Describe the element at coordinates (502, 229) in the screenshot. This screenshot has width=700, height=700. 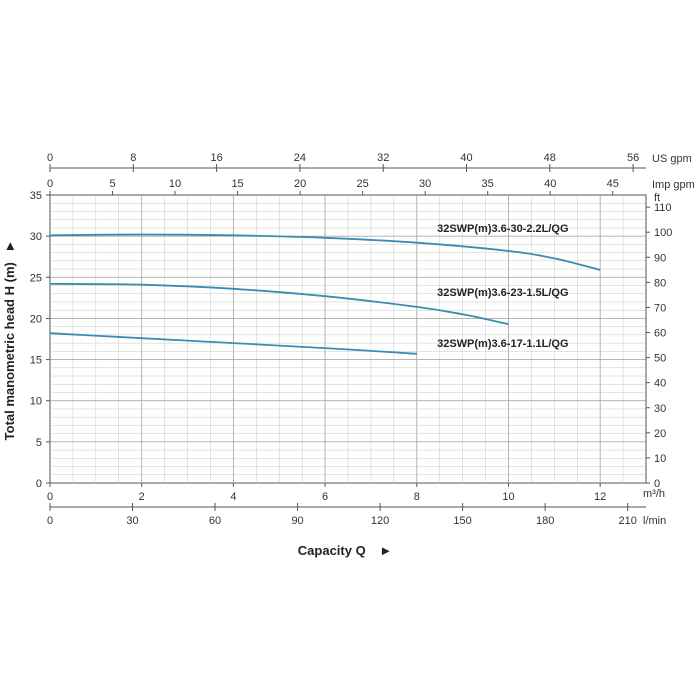
I see `curve-label: 32SWP(m)3.6-30-2.2L/QG` at that location.